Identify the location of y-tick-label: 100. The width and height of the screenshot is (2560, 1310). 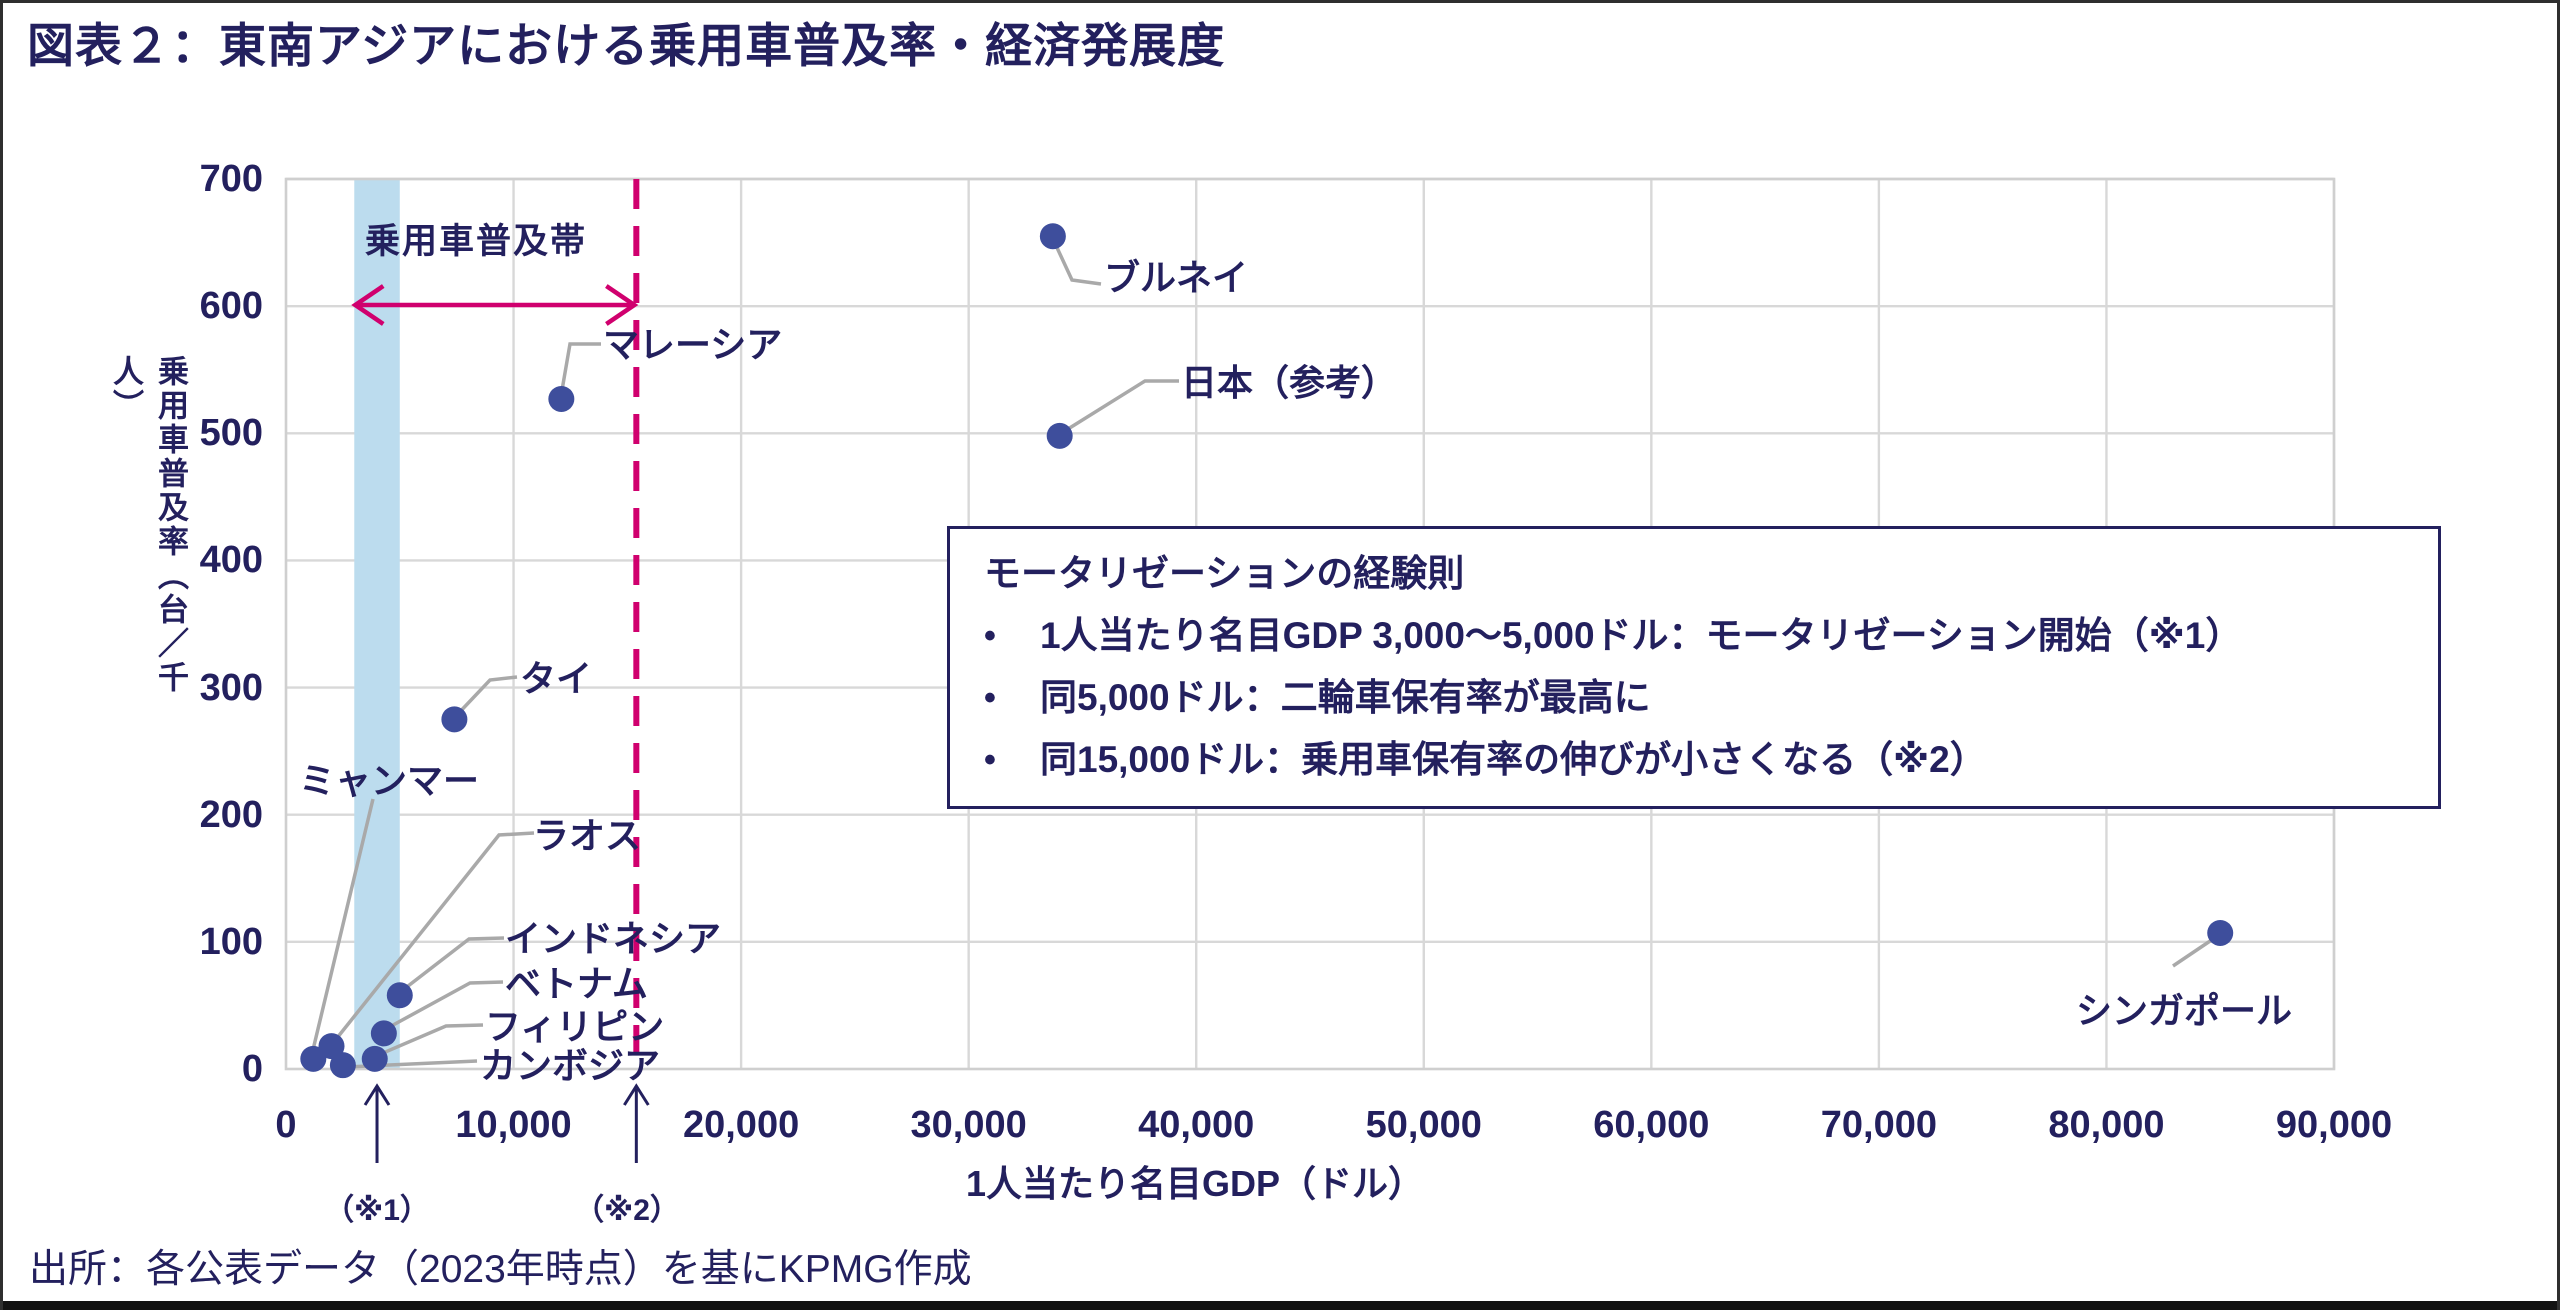
(231, 941).